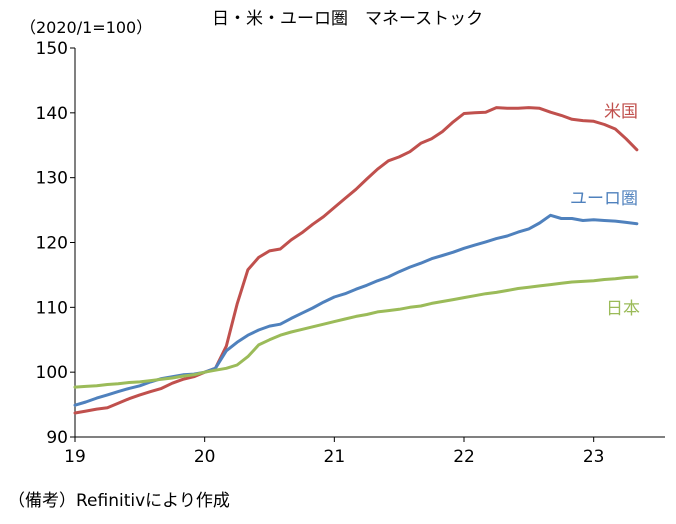 The height and width of the screenshot is (524, 676). I want to click on y-tick-label: 120, so click(52, 244).